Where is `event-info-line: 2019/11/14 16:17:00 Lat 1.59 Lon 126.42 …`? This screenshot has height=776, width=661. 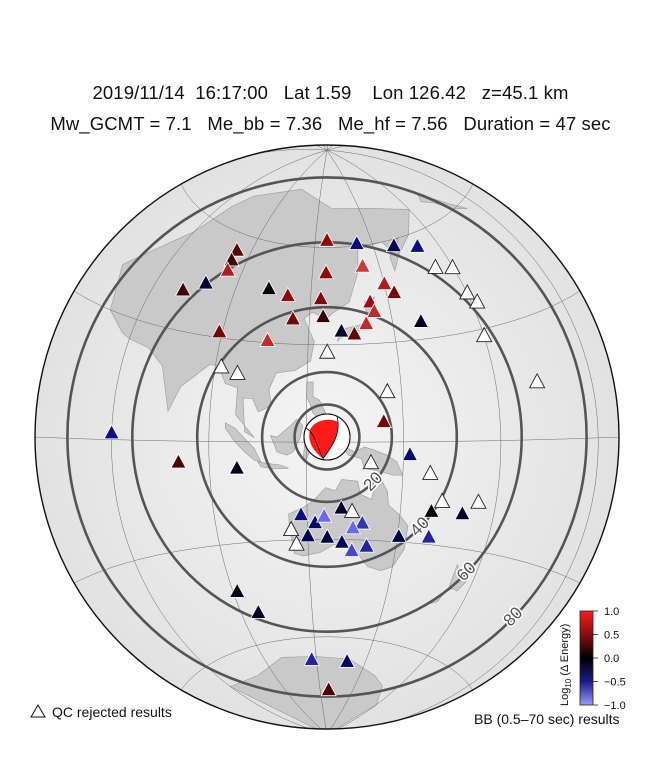 event-info-line: 2019/11/14 16:17:00 Lat 1.59 Lon 126.42 … is located at coordinates (330, 92).